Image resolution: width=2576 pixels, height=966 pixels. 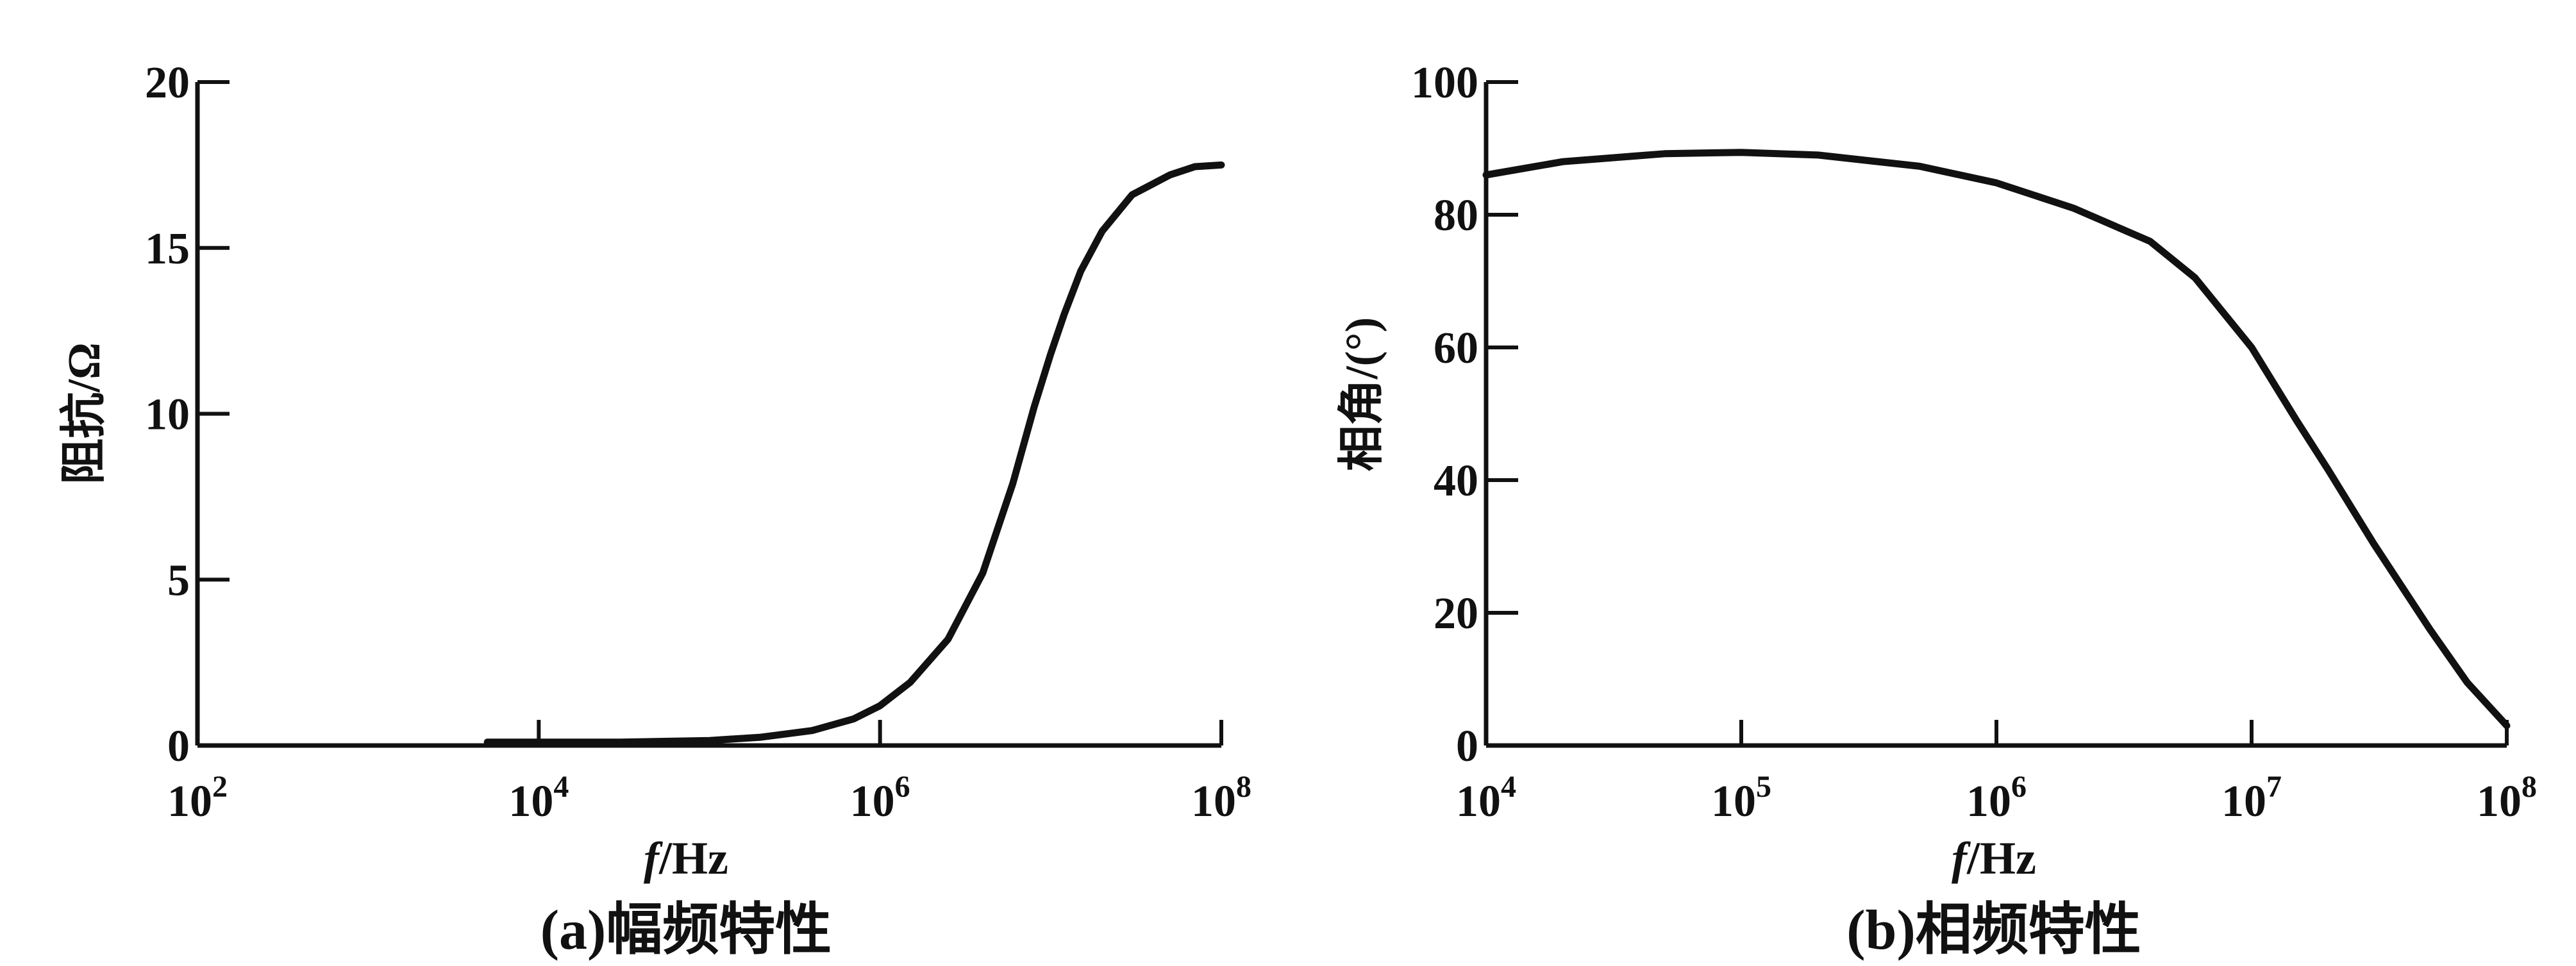 What do you see at coordinates (1361, 394) in the screenshot?
I see `y-axis-title: 相角/(°)` at bounding box center [1361, 394].